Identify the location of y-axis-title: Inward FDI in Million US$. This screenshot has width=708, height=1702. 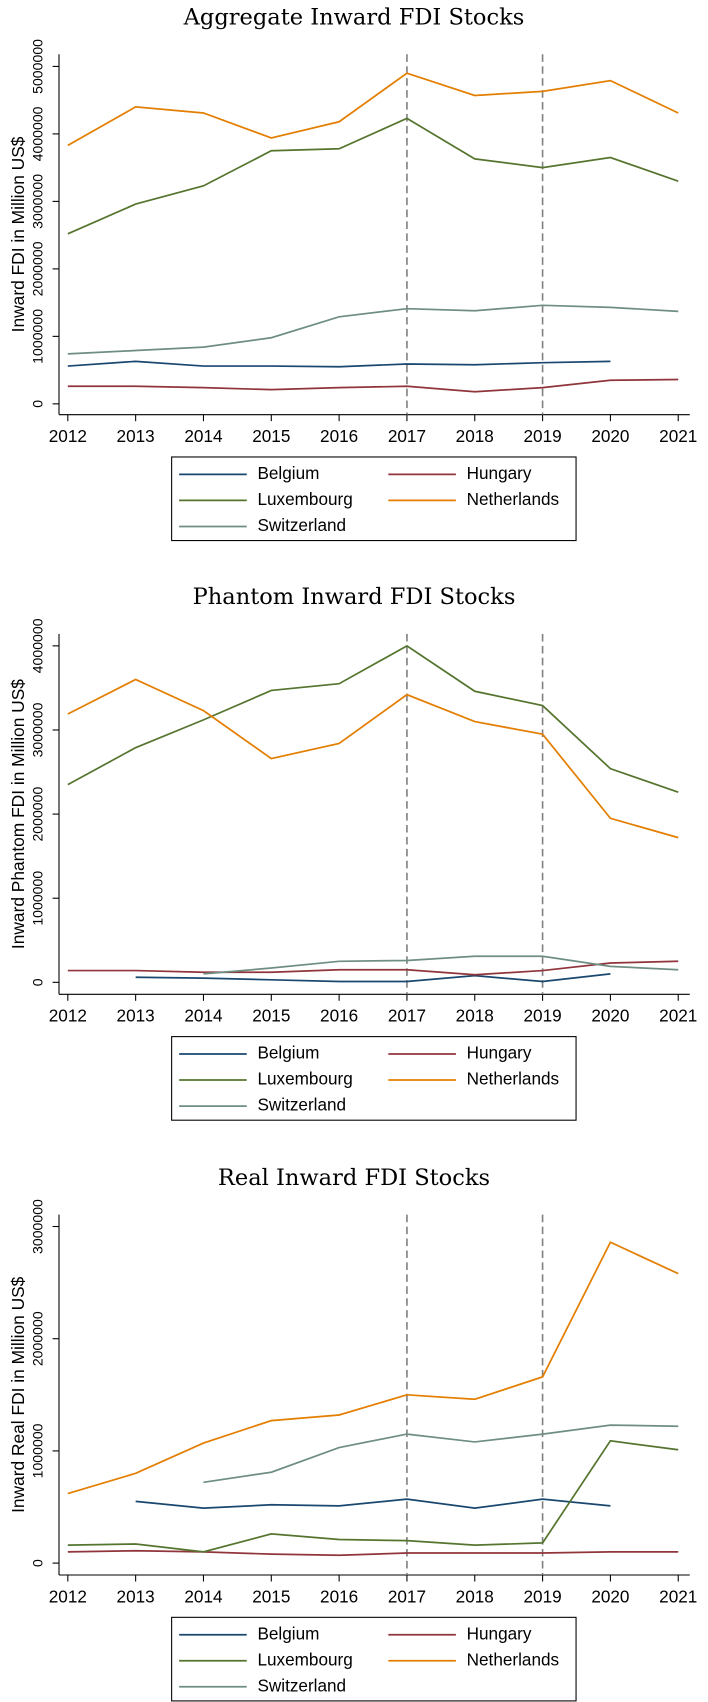
(18, 234).